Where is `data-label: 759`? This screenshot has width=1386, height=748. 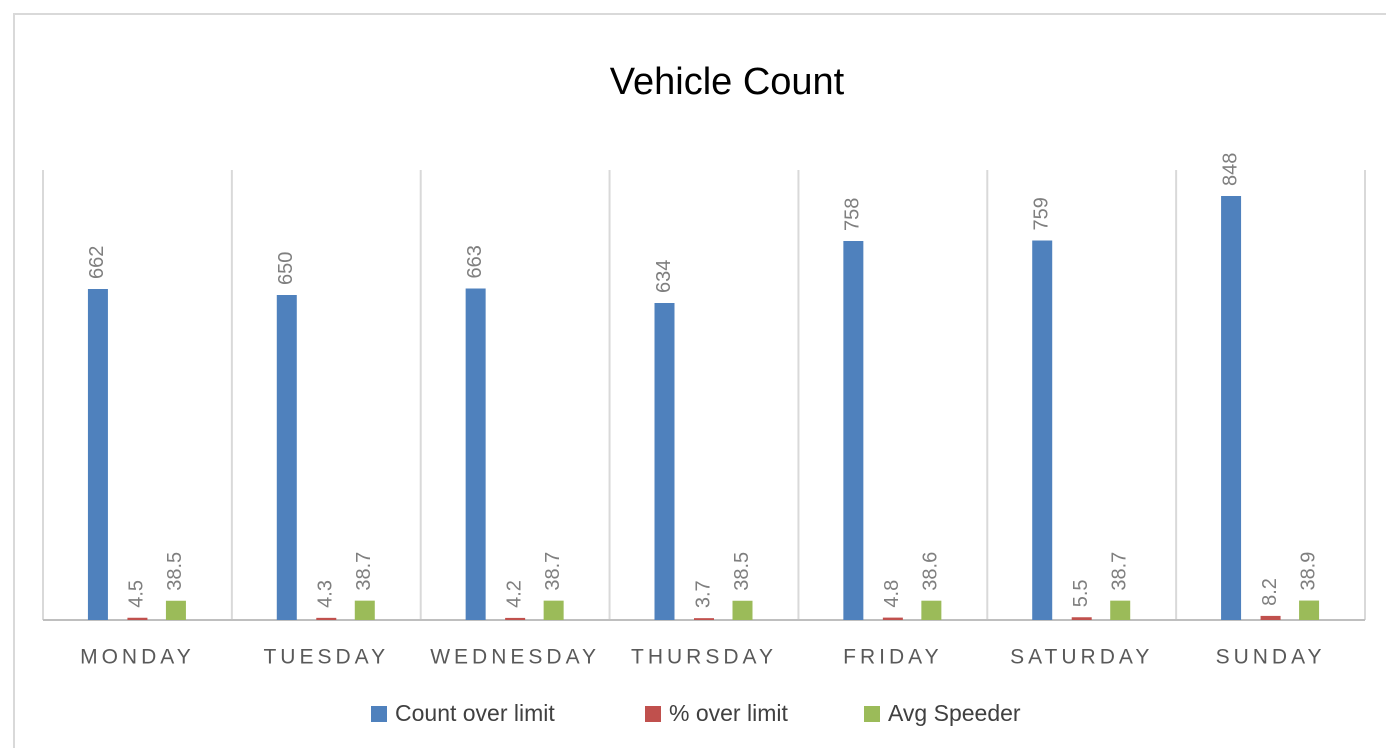 data-label: 759 is located at coordinates (1041, 213).